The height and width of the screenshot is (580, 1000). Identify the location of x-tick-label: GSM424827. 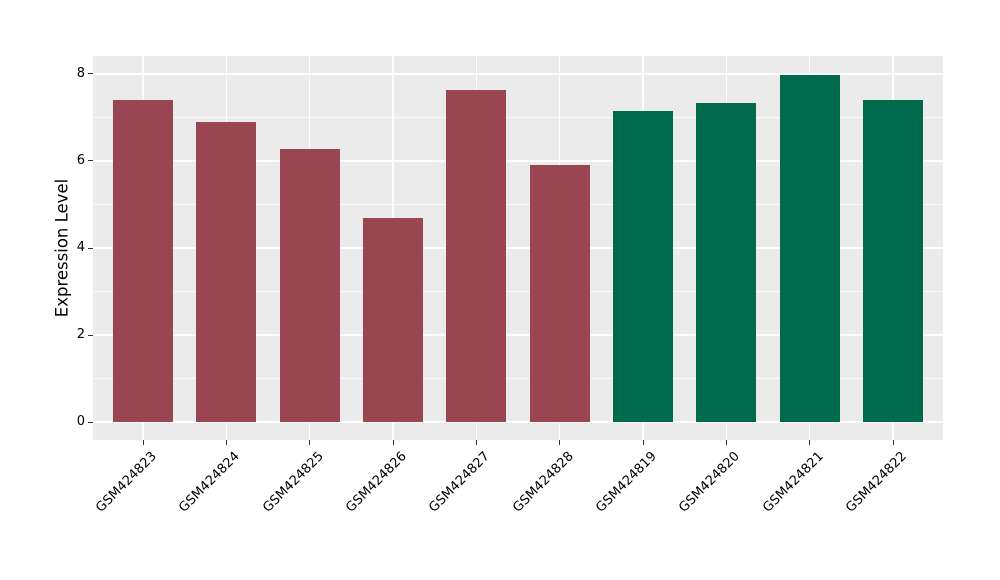
(459, 482).